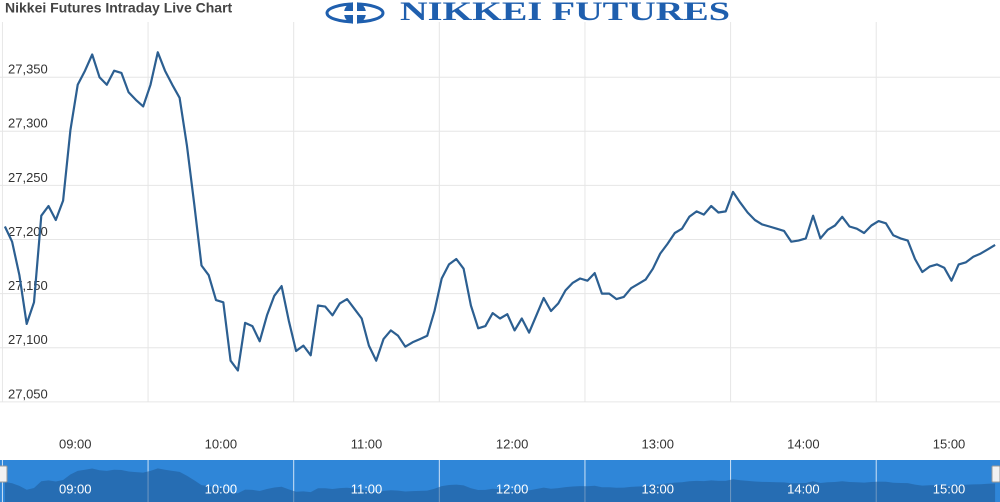  Describe the element at coordinates (949, 488) in the screenshot. I see `navigator-label: 15:00` at that location.